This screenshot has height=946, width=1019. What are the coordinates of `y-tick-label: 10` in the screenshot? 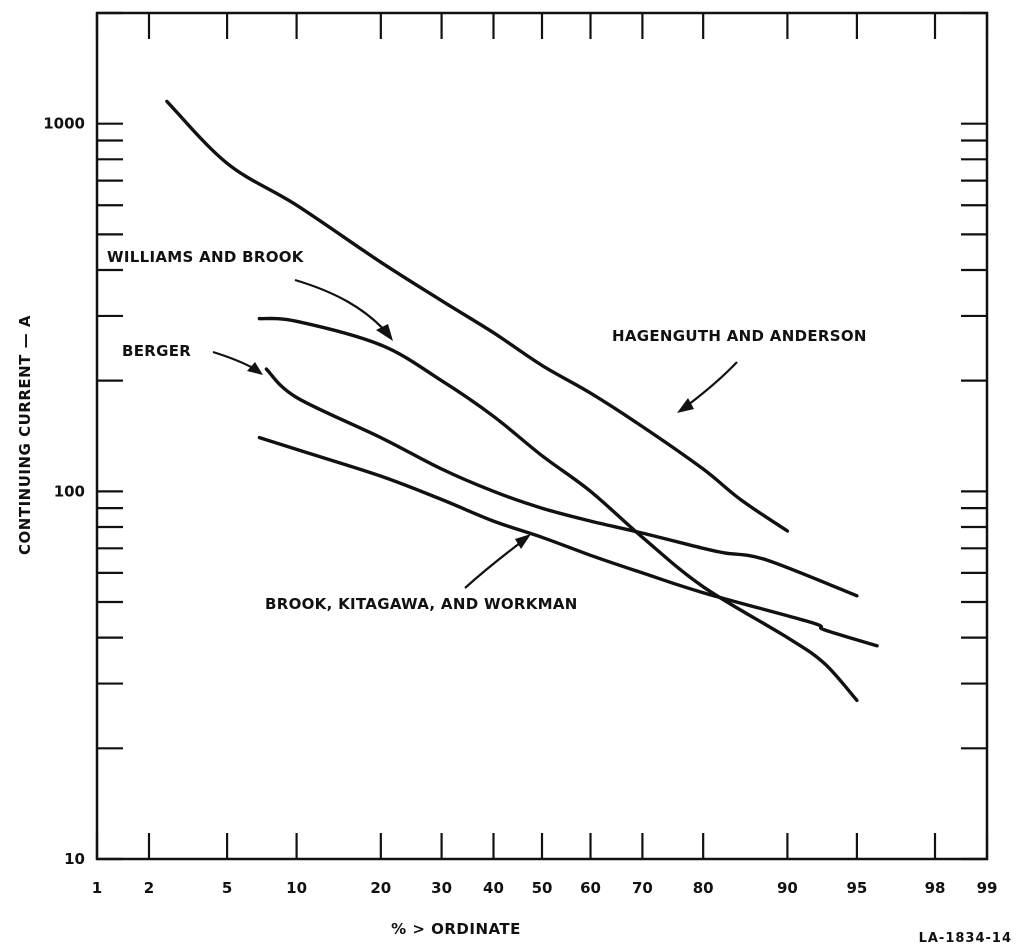 It's located at (74, 859).